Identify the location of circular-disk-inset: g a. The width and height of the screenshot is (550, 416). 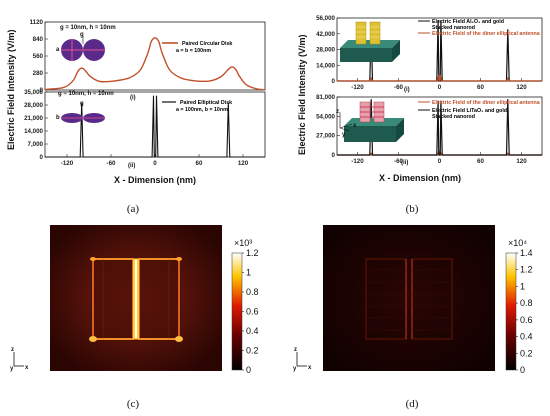
(80, 46).